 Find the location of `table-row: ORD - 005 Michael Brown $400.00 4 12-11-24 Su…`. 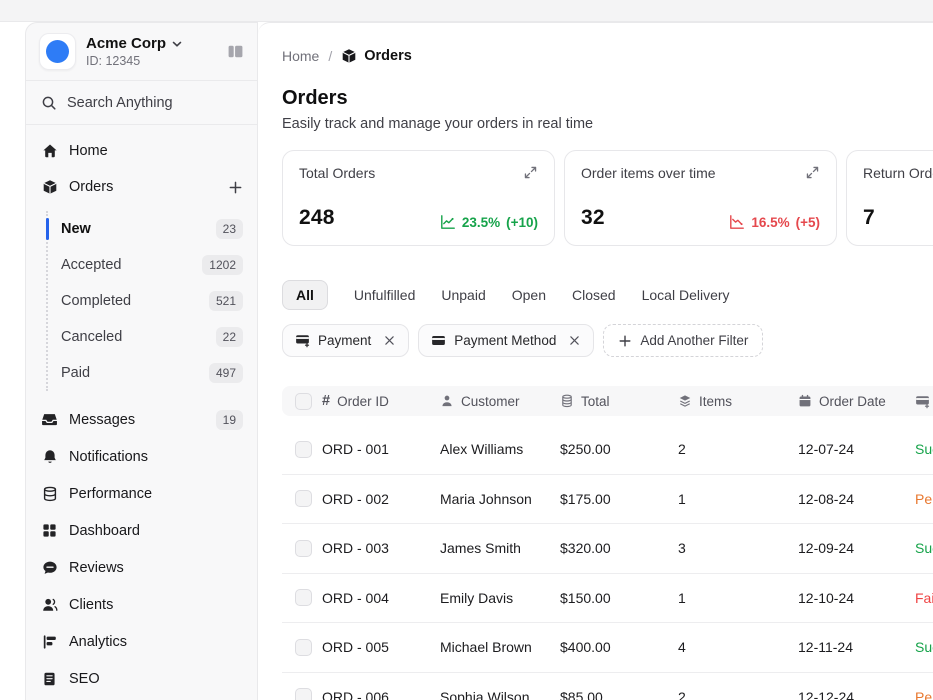

table-row: ORD - 005 Michael Brown $400.00 4 12-11-24 Su… is located at coordinates (607, 648).